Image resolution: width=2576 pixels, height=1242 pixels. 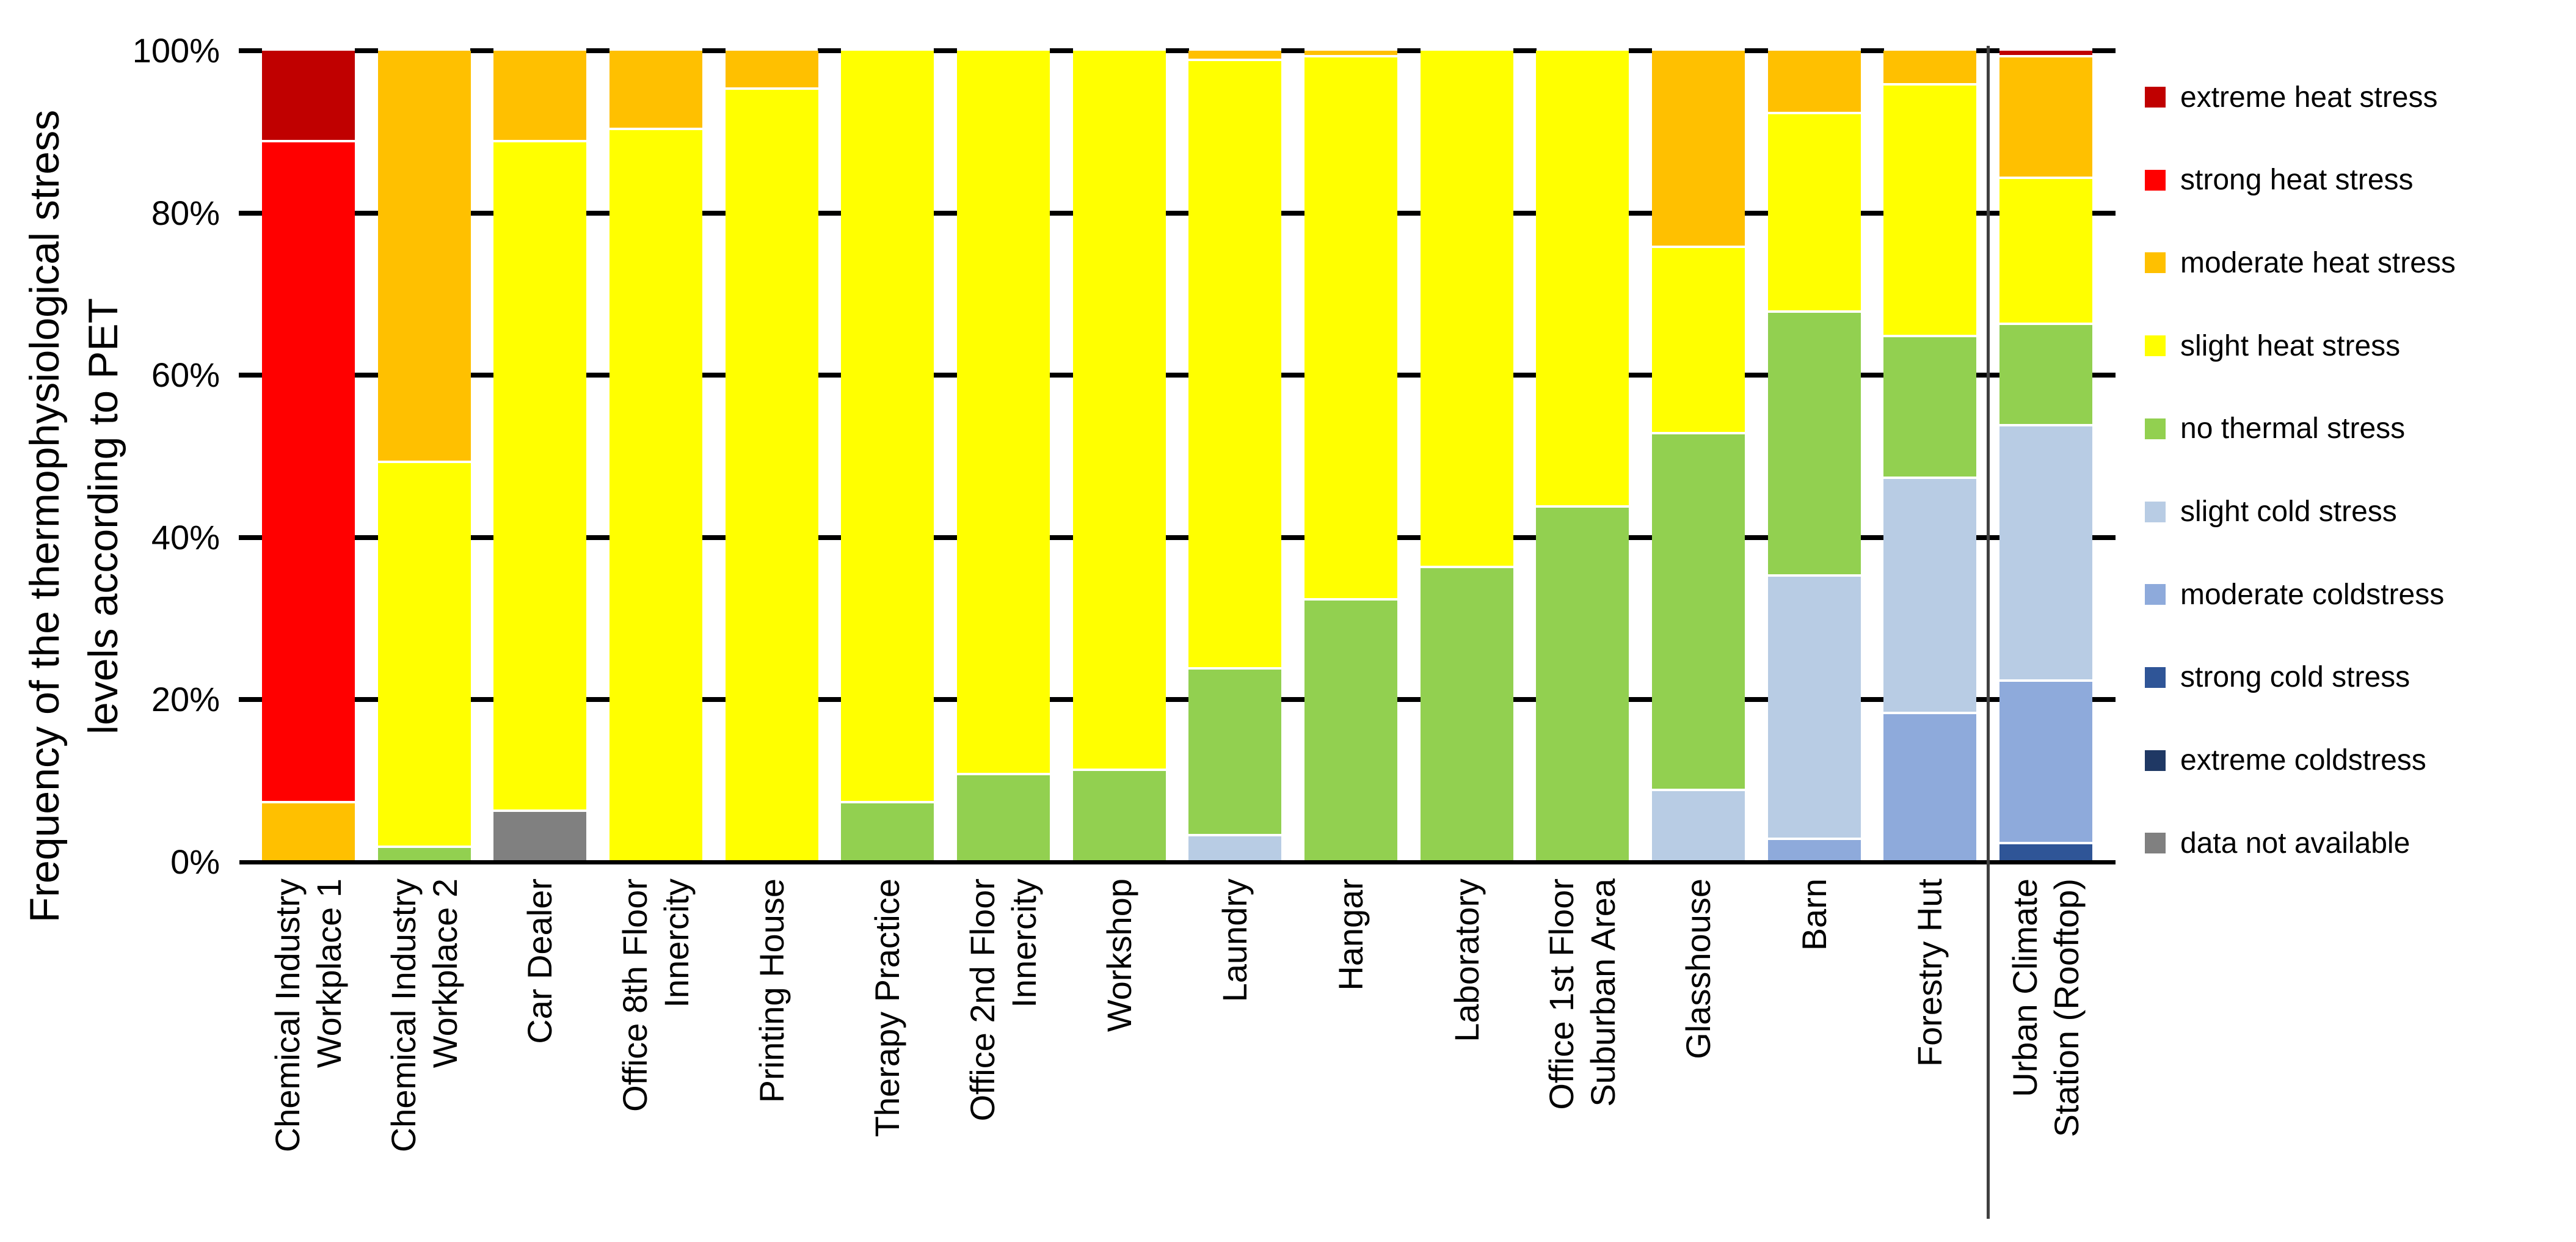 I want to click on x-label-line: Forestry Hut, so click(x=1929, y=973).